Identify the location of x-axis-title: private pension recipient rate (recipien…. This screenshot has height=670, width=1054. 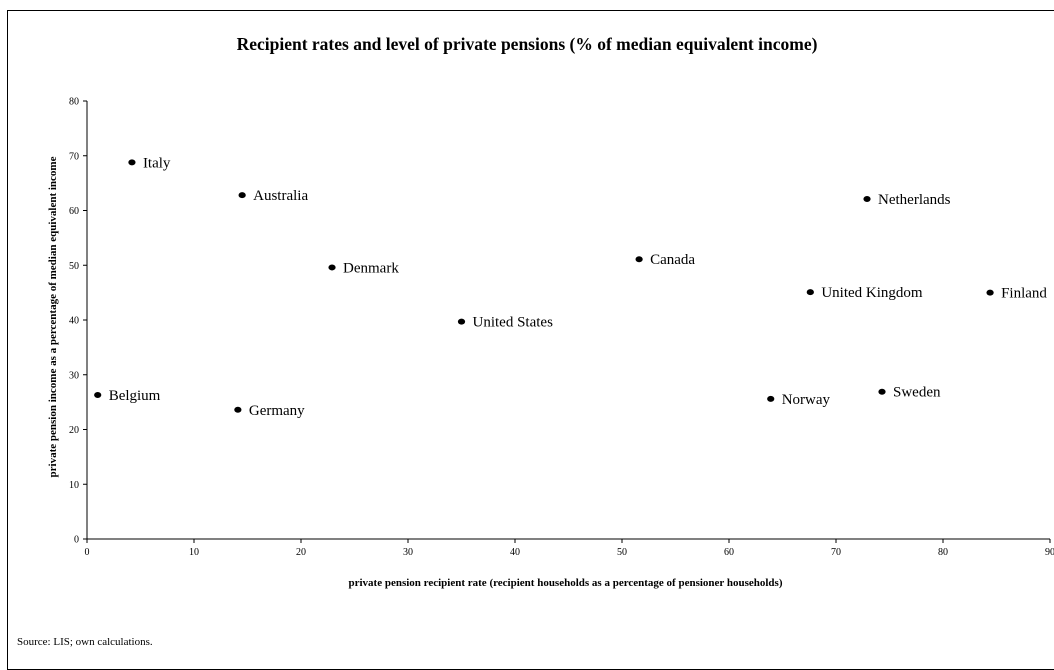
(566, 583).